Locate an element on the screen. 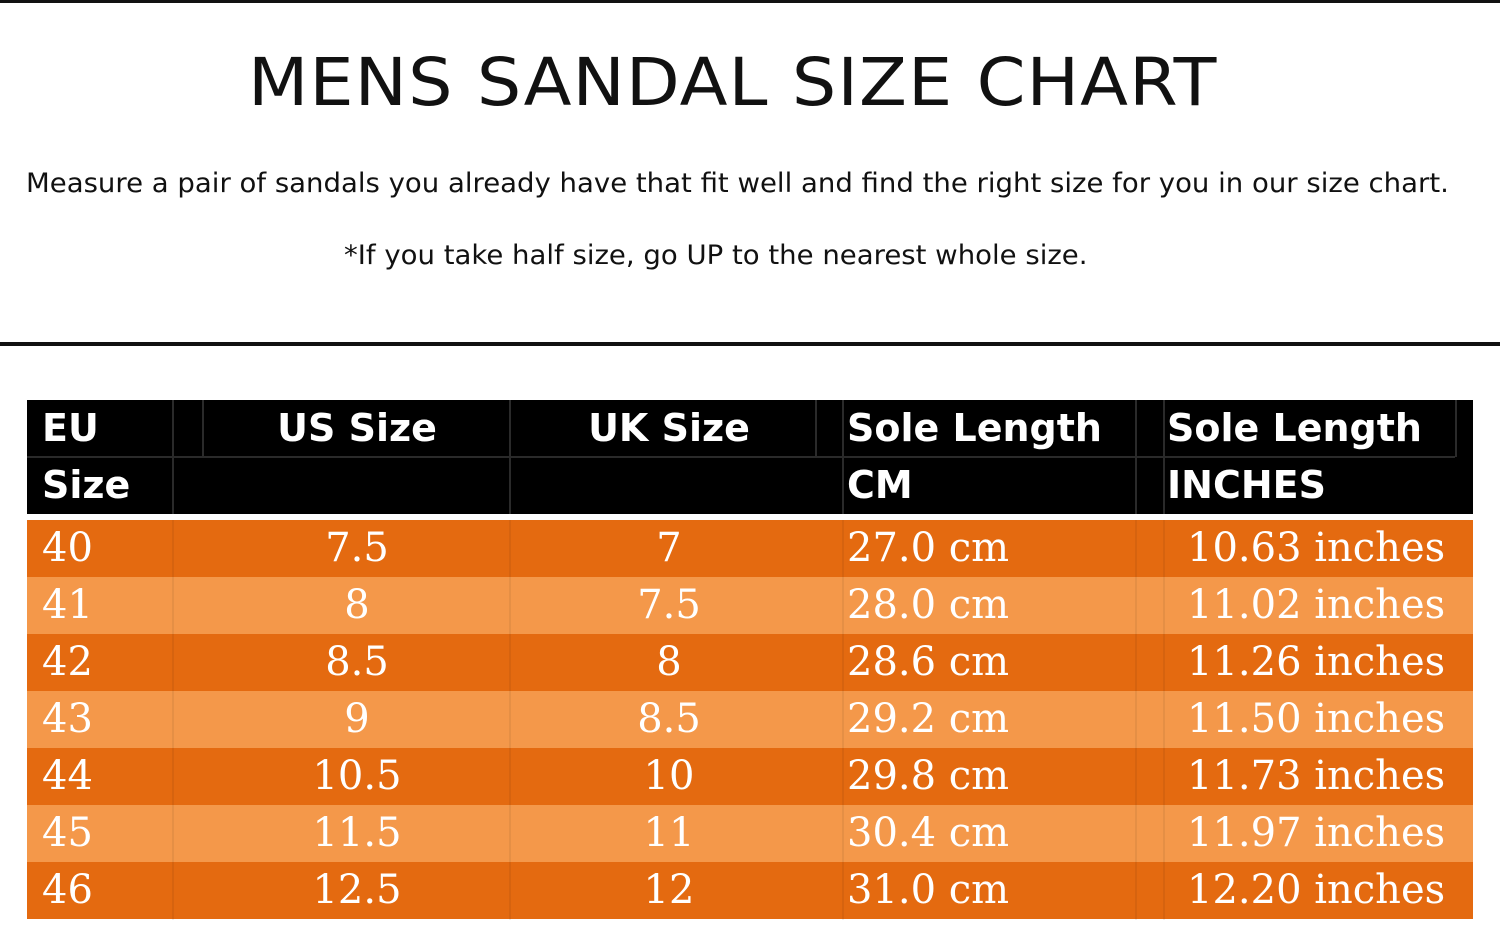 Image resolution: width=1500 pixels, height=950 pixels. cell-inches: 11.97 inches is located at coordinates (1316, 833).